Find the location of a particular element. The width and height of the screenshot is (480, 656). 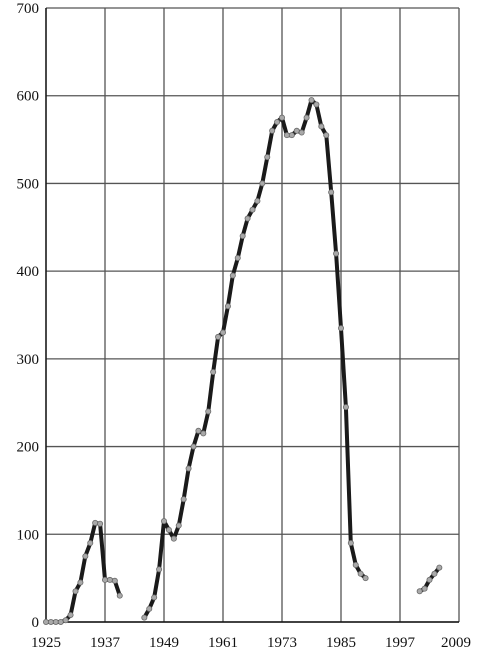

y-tick-label: 100 is located at coordinates (28, 535).